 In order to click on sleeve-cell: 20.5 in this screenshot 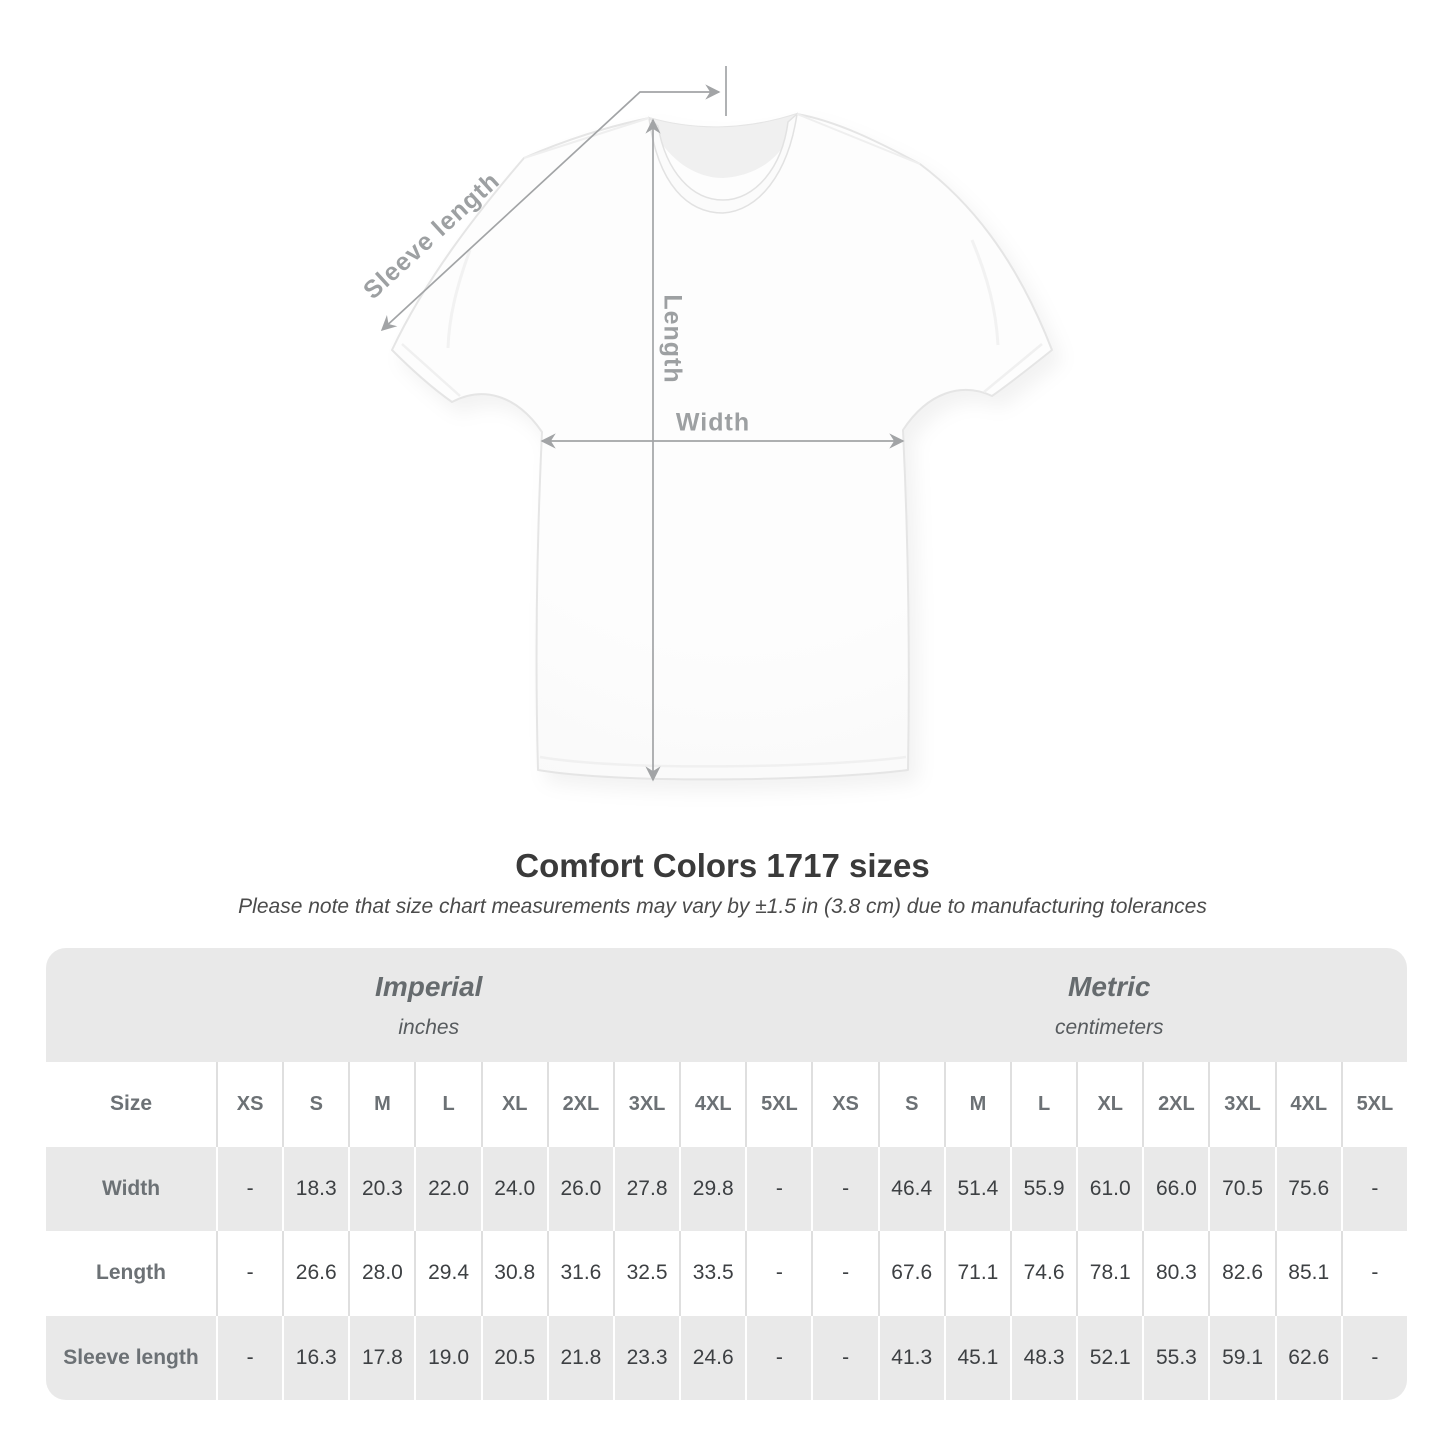, I will do `click(513, 1357)`.